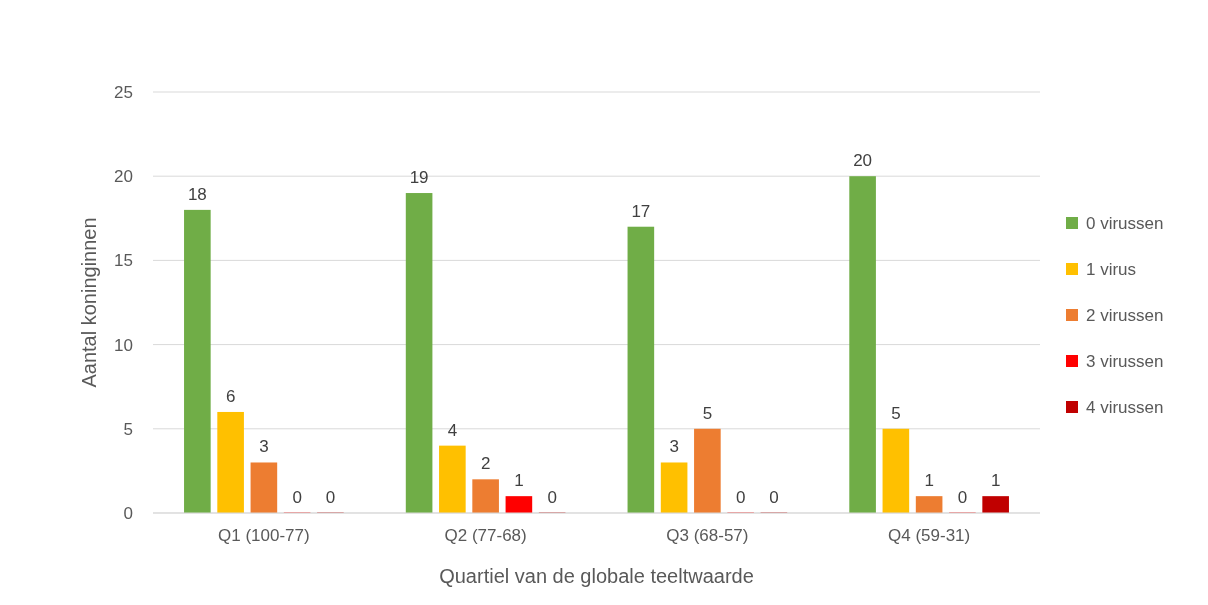 This screenshot has width=1208, height=605. I want to click on y-tick-label: 0, so click(128, 513).